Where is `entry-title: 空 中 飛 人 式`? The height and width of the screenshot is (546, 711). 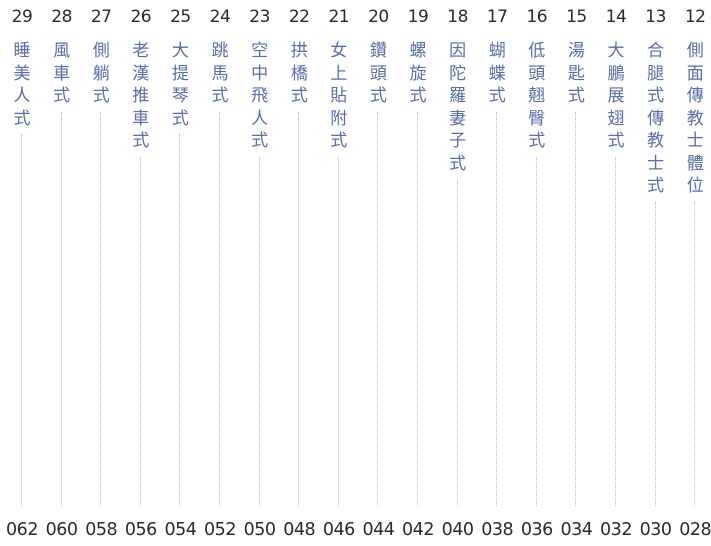 entry-title: 空 中 飛 人 式 is located at coordinates (260, 96).